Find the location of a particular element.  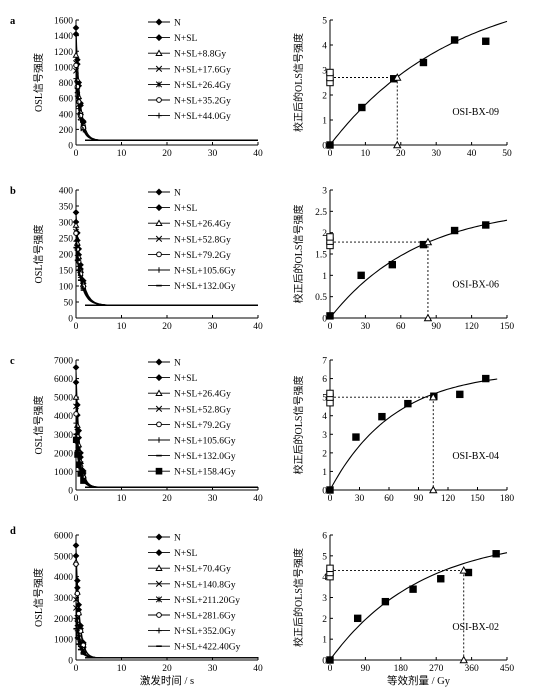

y-tick-label: 6 is located at coordinates (324, 537).